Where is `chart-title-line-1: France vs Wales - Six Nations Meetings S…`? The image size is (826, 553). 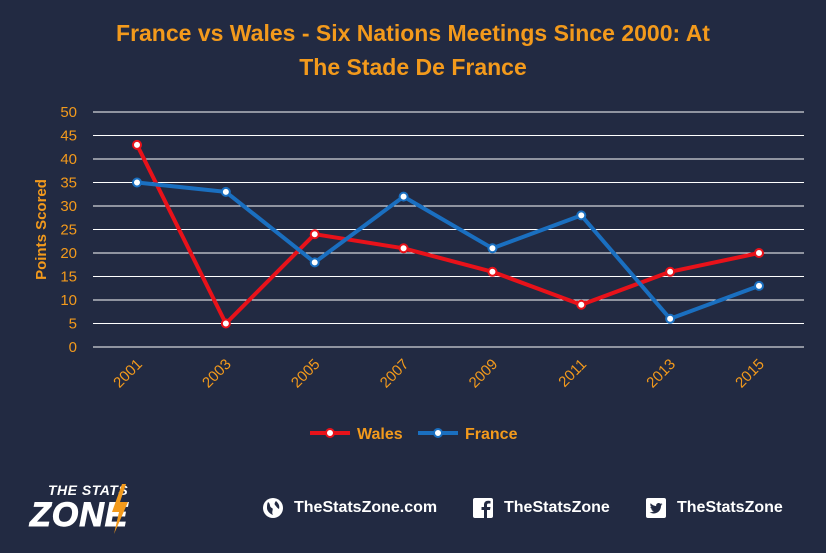 chart-title-line-1: France vs Wales - Six Nations Meetings S… is located at coordinates (413, 33).